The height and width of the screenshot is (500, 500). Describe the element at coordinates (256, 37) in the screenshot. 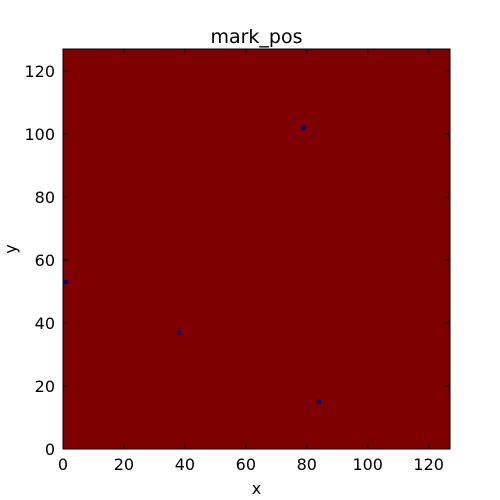

I see `chart-title: mark_pos` at that location.